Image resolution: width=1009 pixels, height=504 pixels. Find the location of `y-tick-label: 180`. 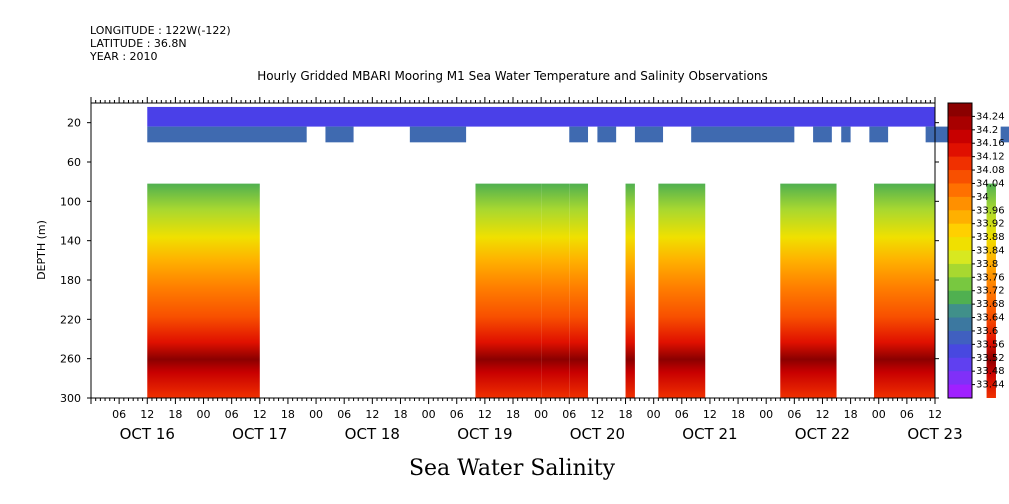

y-tick-label: 180 is located at coordinates (70, 280).